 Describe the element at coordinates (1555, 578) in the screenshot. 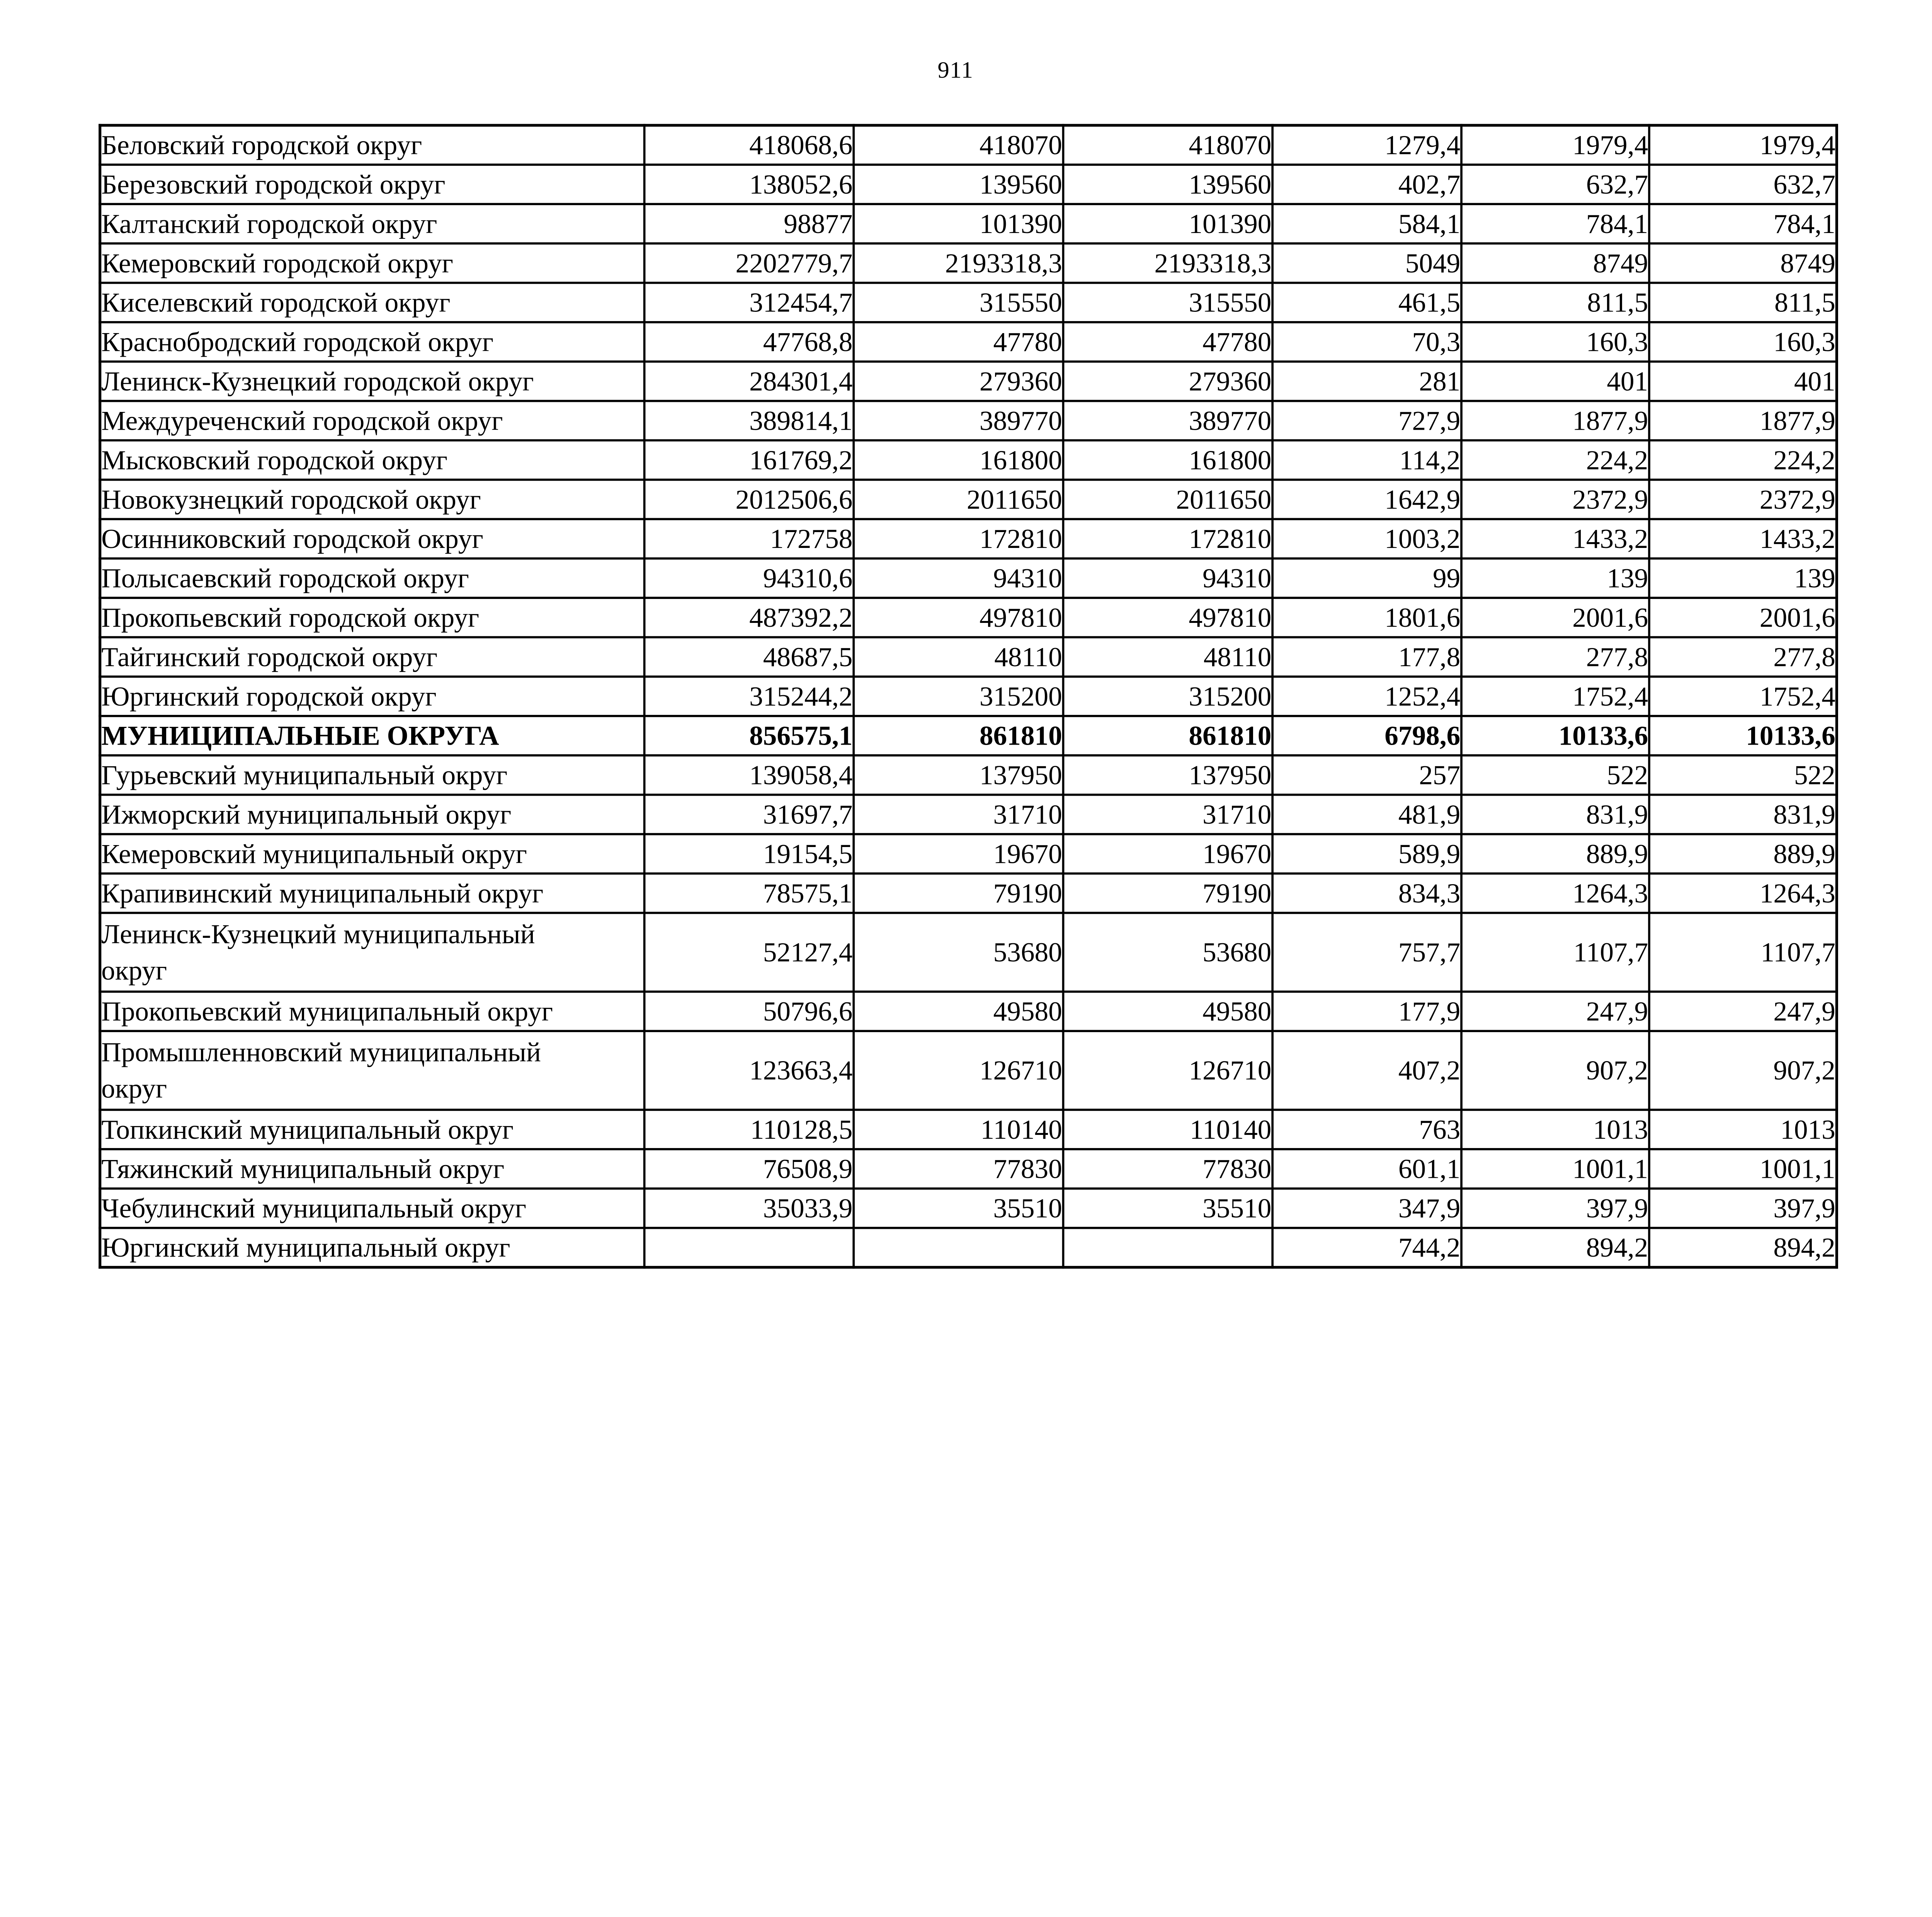

I see `value-cell: 139` at that location.